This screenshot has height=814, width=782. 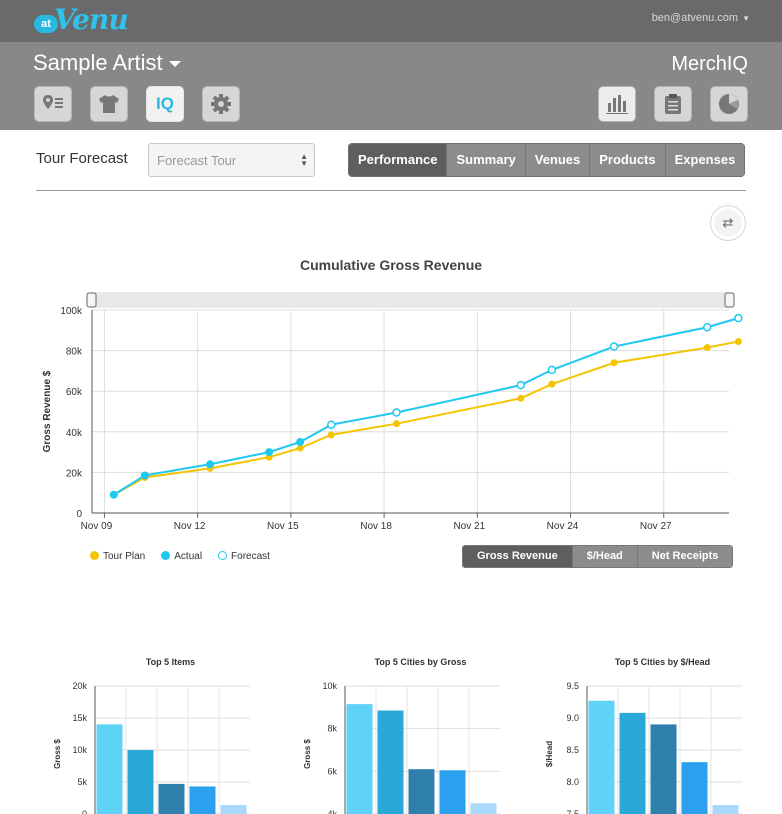 What do you see at coordinates (79, 718) in the screenshot?
I see `y-tick-label: 15k` at bounding box center [79, 718].